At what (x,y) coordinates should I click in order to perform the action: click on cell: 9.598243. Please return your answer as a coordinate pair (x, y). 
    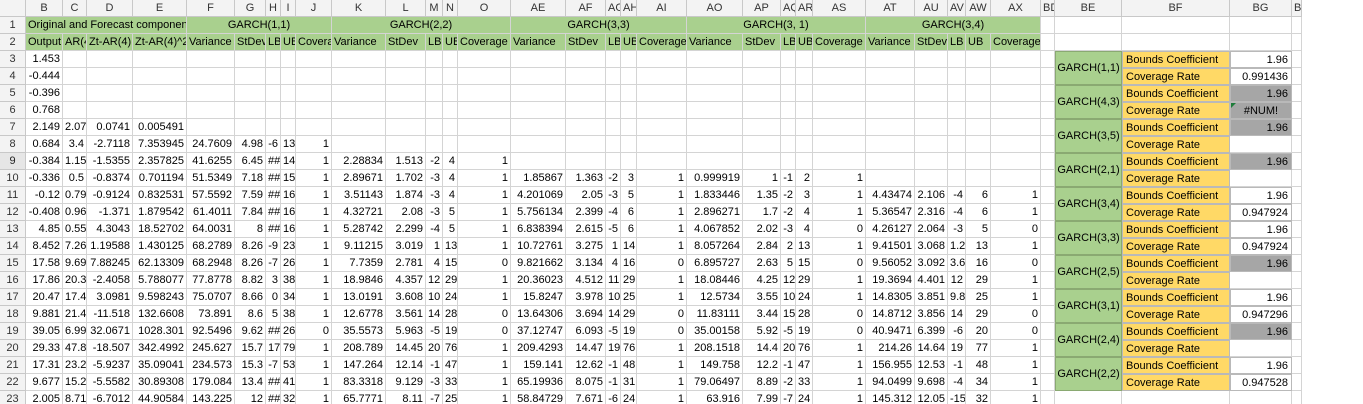
    Looking at the image, I should click on (160, 297).